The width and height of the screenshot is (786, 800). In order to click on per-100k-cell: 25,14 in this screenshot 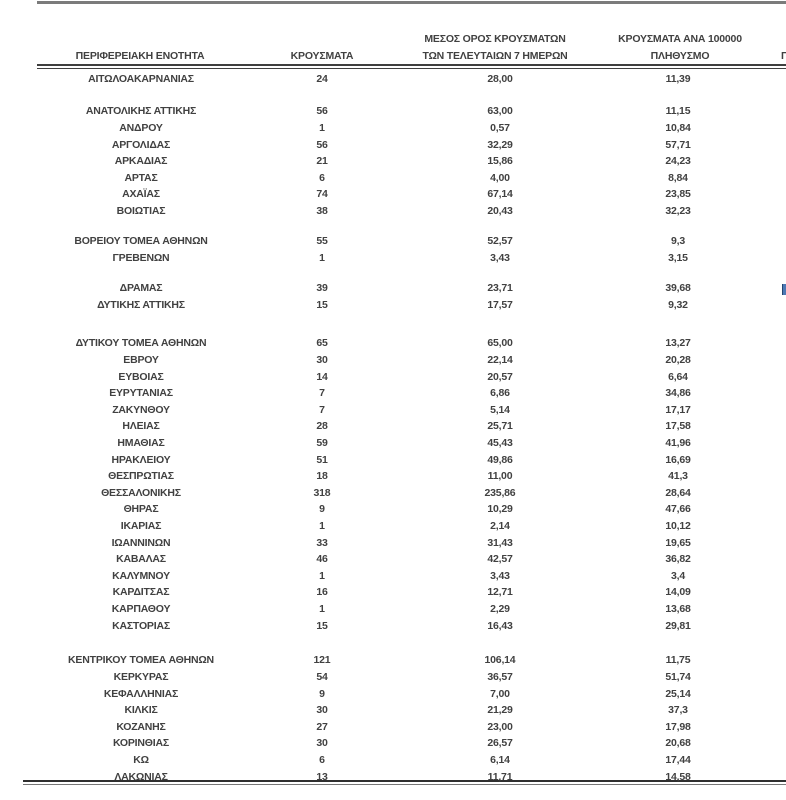, I will do `click(678, 693)`.